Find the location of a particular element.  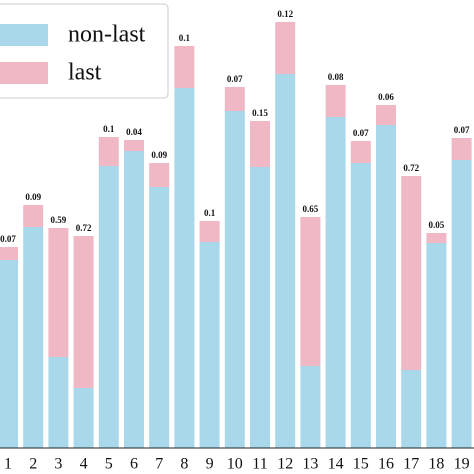

x-tick-label: 2 is located at coordinates (33, 464).